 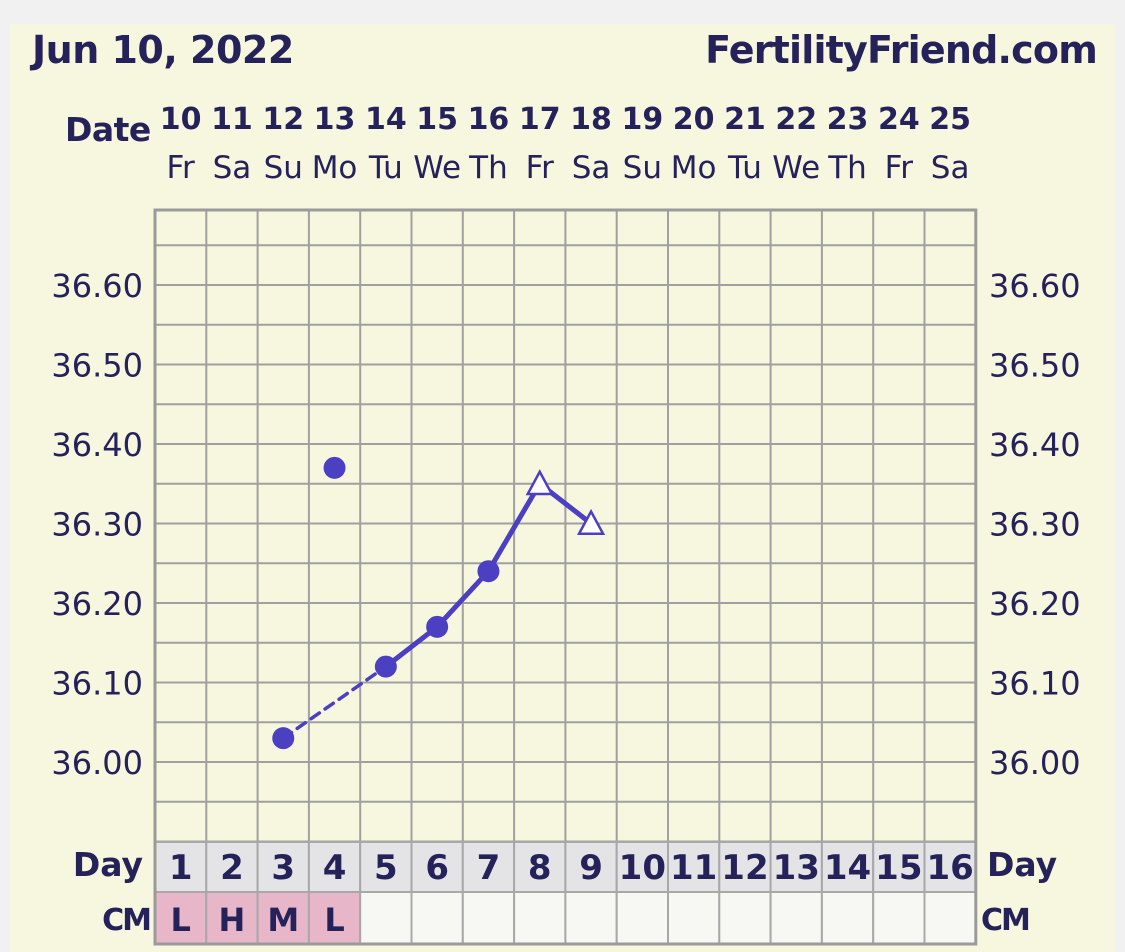 I want to click on y-tick-label-left: 36.20, so click(x=97, y=604).